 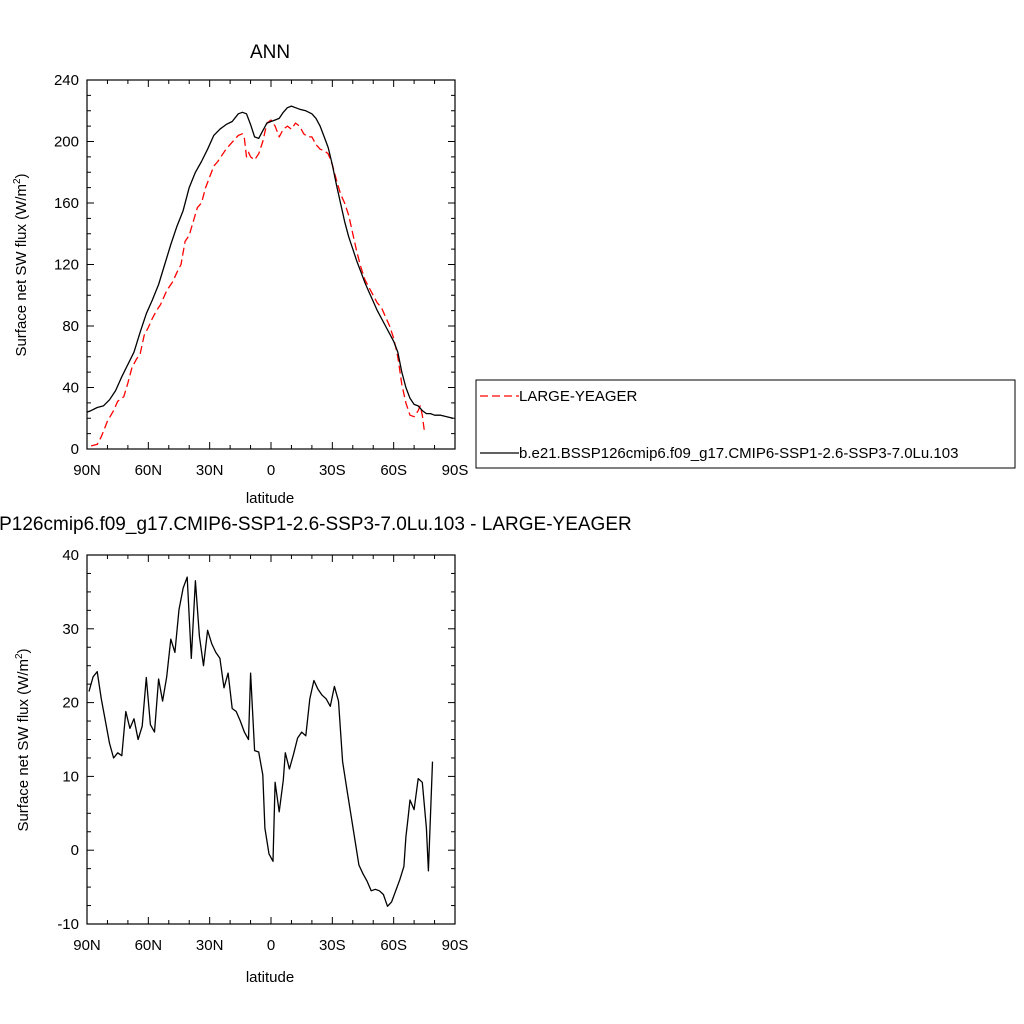 I want to click on top-plot-frame, so click(x=271, y=264).